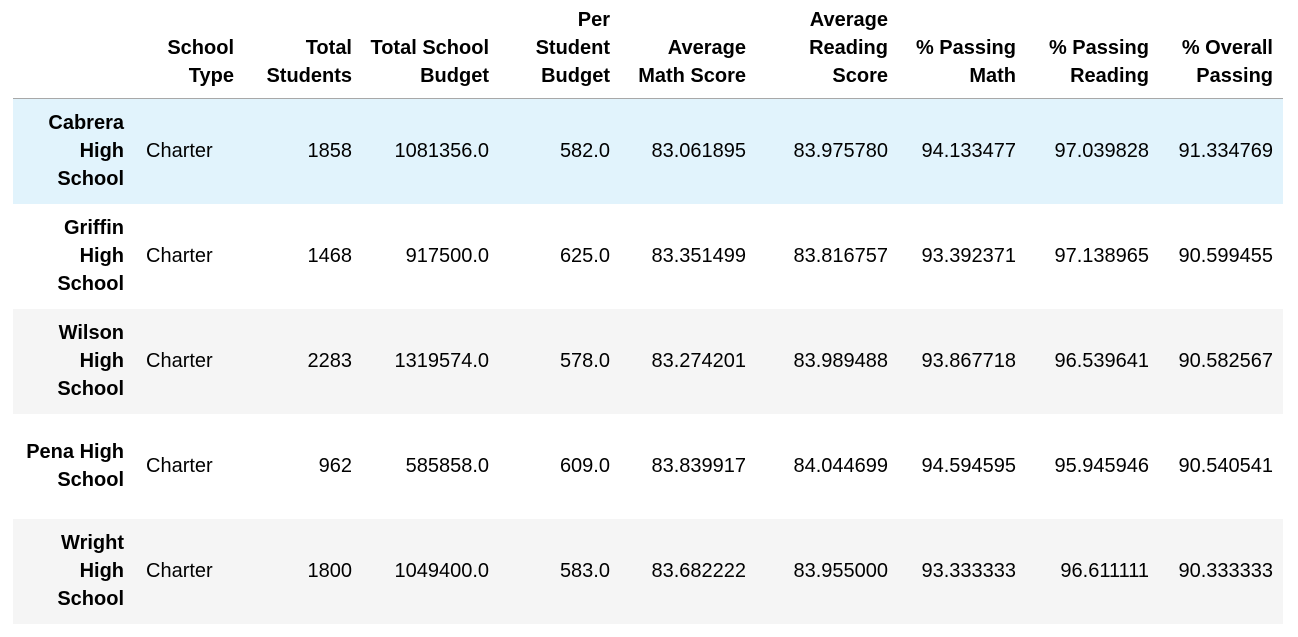 The image size is (1298, 637). Describe the element at coordinates (698, 151) in the screenshot. I see `cell-average-math-score: 83.061895` at that location.